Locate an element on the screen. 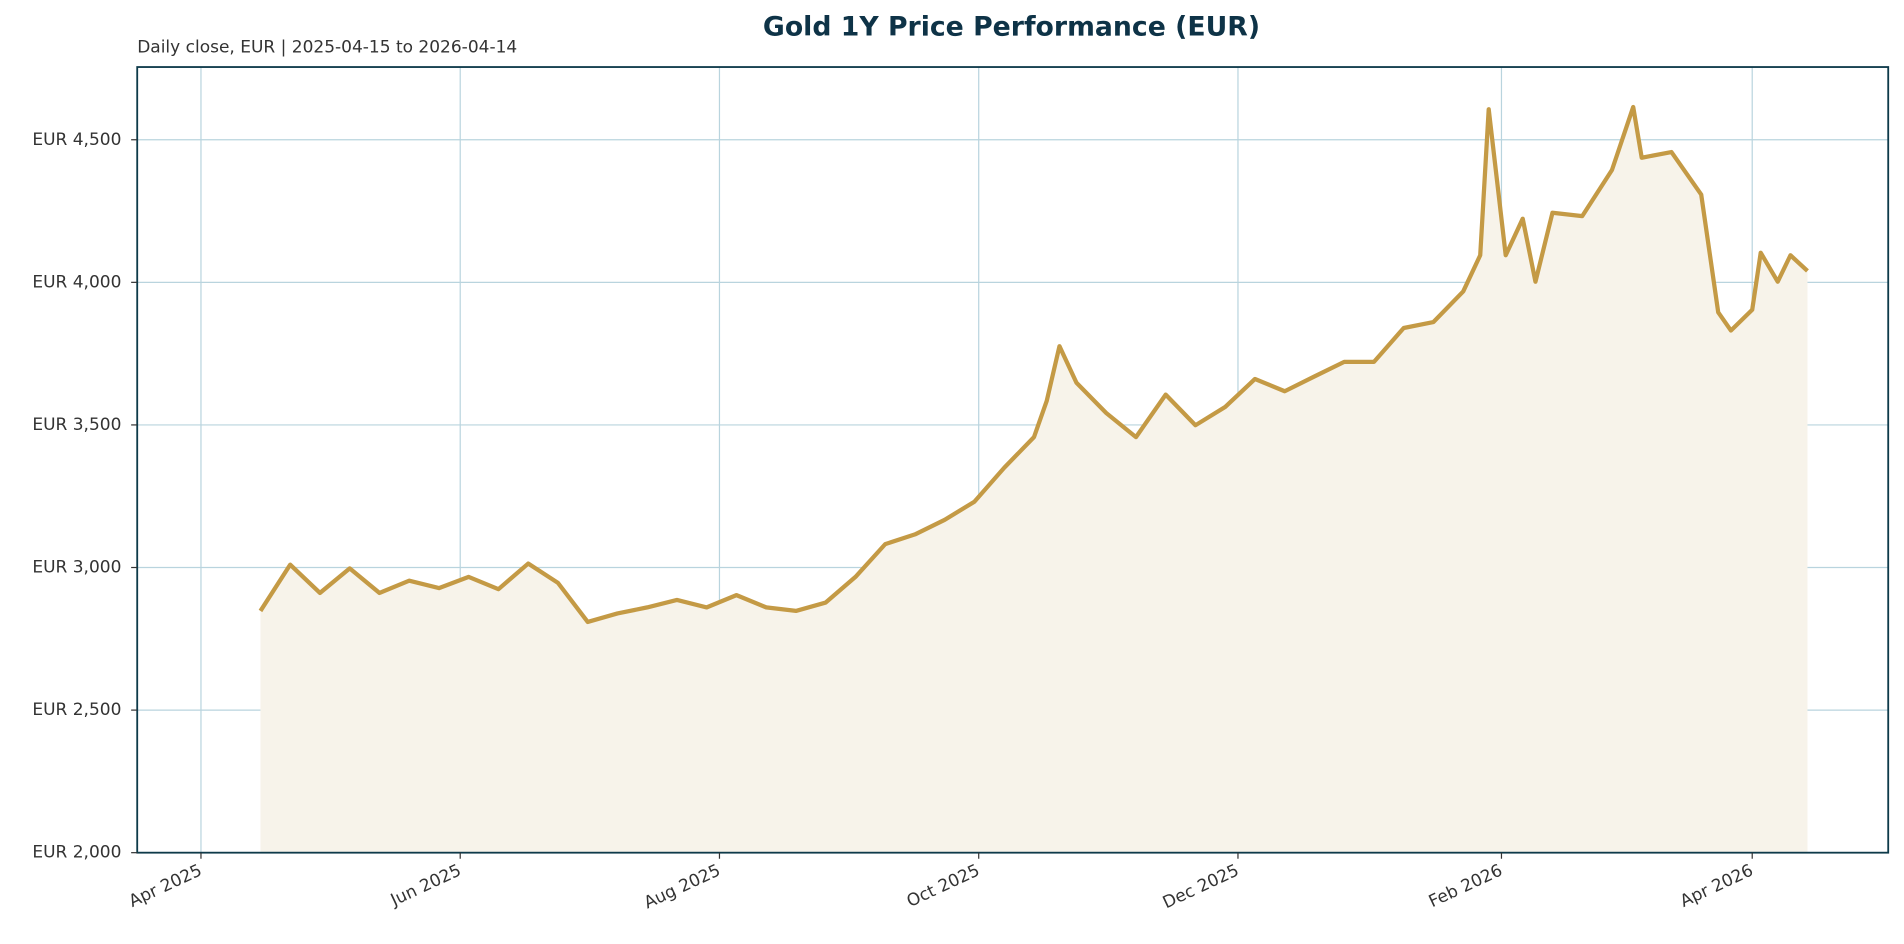  x-tick-label: Apr 2025 is located at coordinates (165, 886).